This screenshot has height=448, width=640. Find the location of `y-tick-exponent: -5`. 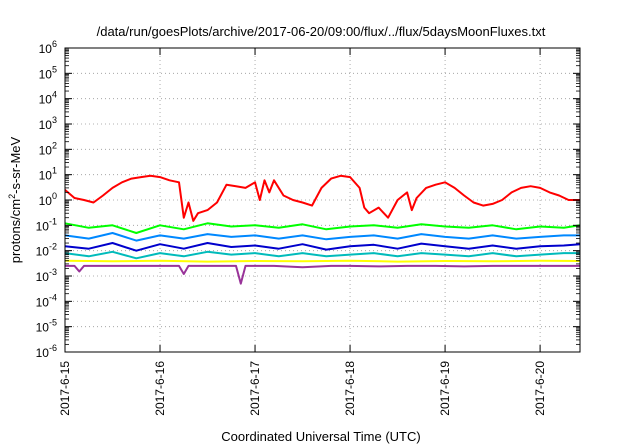

y-tick-exponent: -5 is located at coordinates (53, 323).